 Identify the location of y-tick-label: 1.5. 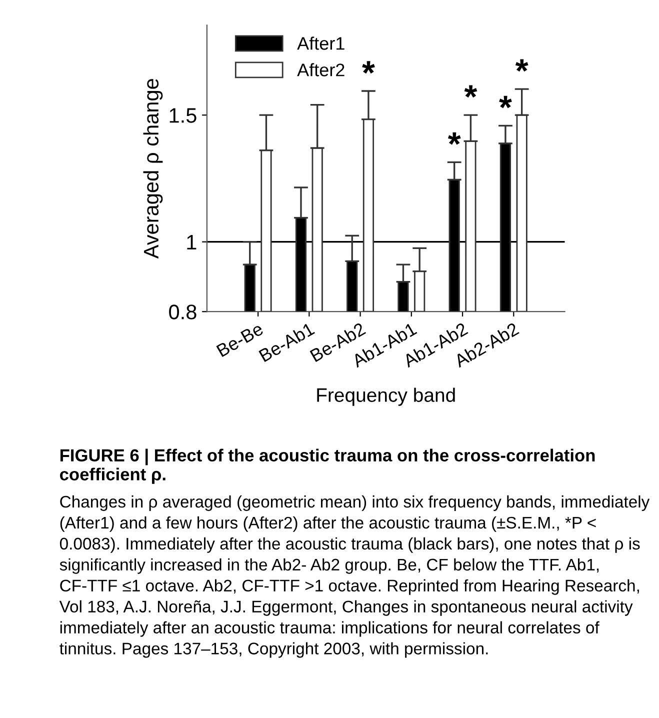
(183, 115).